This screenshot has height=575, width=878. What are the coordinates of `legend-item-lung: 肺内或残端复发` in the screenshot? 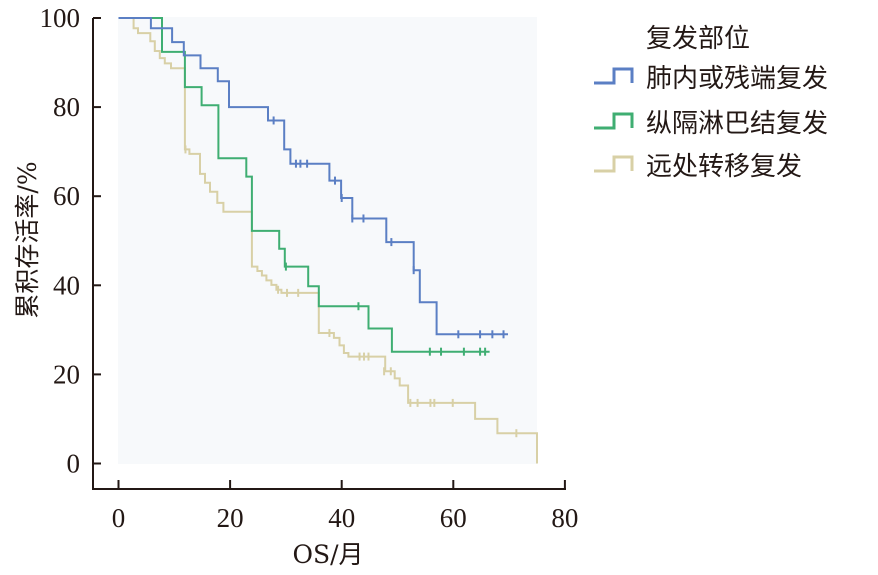 It's located at (710, 76).